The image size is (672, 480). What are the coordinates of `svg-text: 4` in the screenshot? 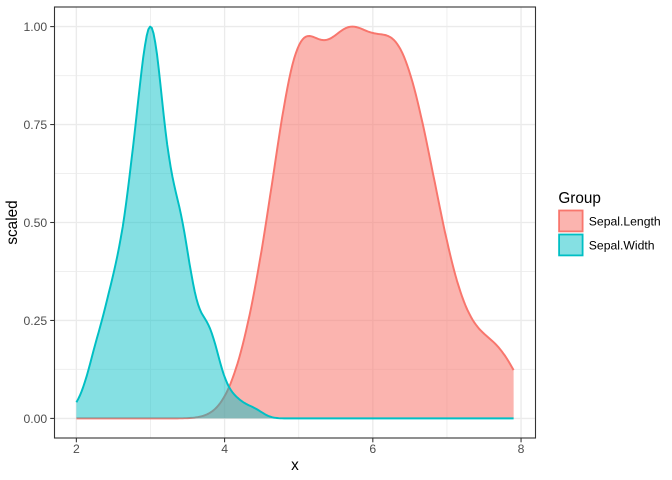 It's located at (224, 449).